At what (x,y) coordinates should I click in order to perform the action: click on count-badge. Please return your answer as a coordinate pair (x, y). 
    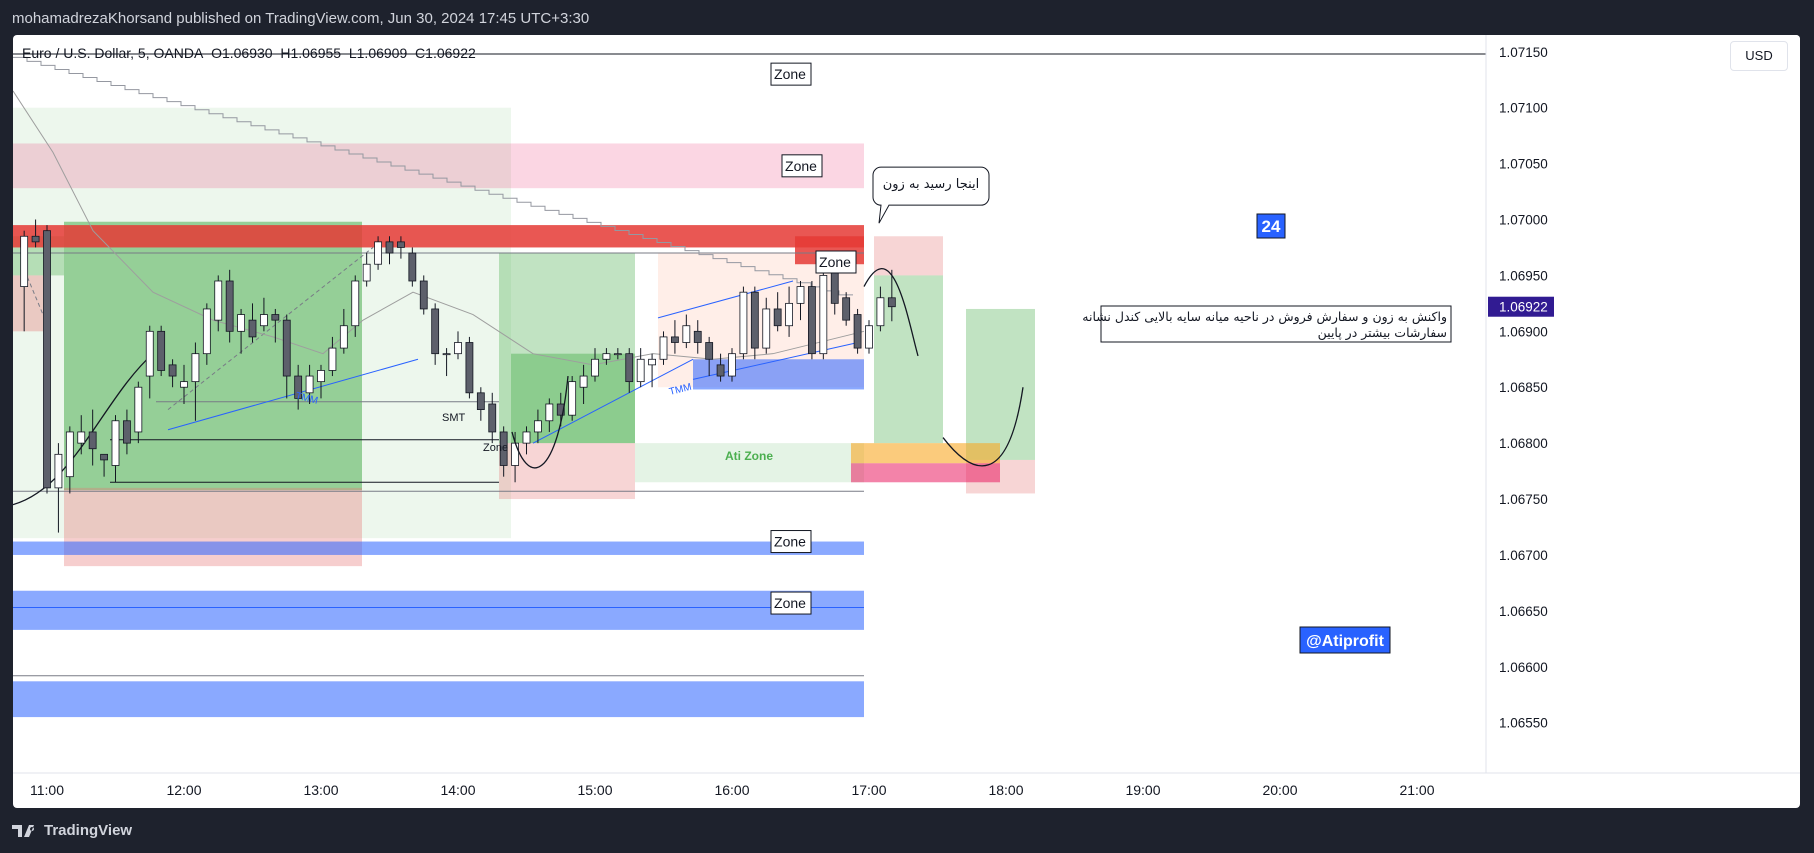
    Looking at the image, I should click on (1271, 226).